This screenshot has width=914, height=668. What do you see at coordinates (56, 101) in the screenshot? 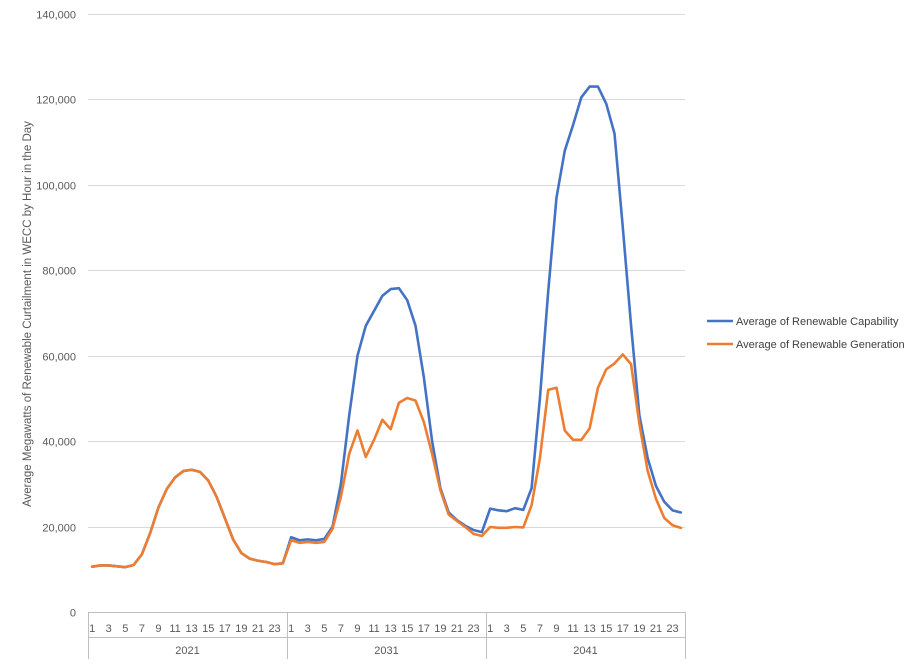
I see `y-tick-label: 120,000` at bounding box center [56, 101].